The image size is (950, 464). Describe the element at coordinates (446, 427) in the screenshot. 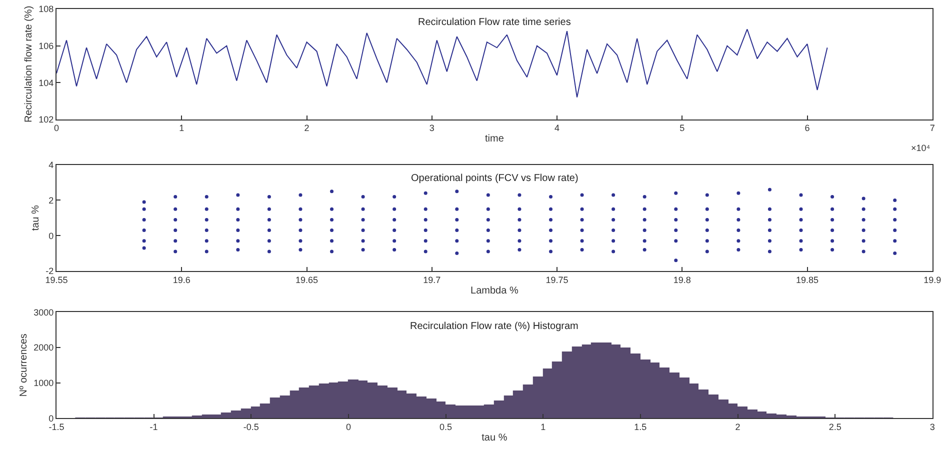

I see `x-tick-label: 0.5` at that location.